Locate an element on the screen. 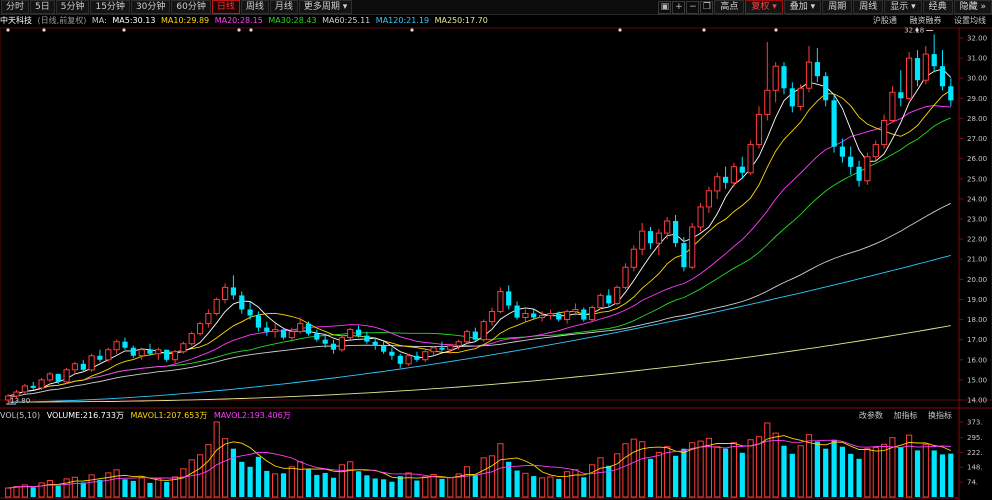 Image resolution: width=992 pixels, height=500 pixels. tab-15-minute: 15分钟 is located at coordinates (110, 7).